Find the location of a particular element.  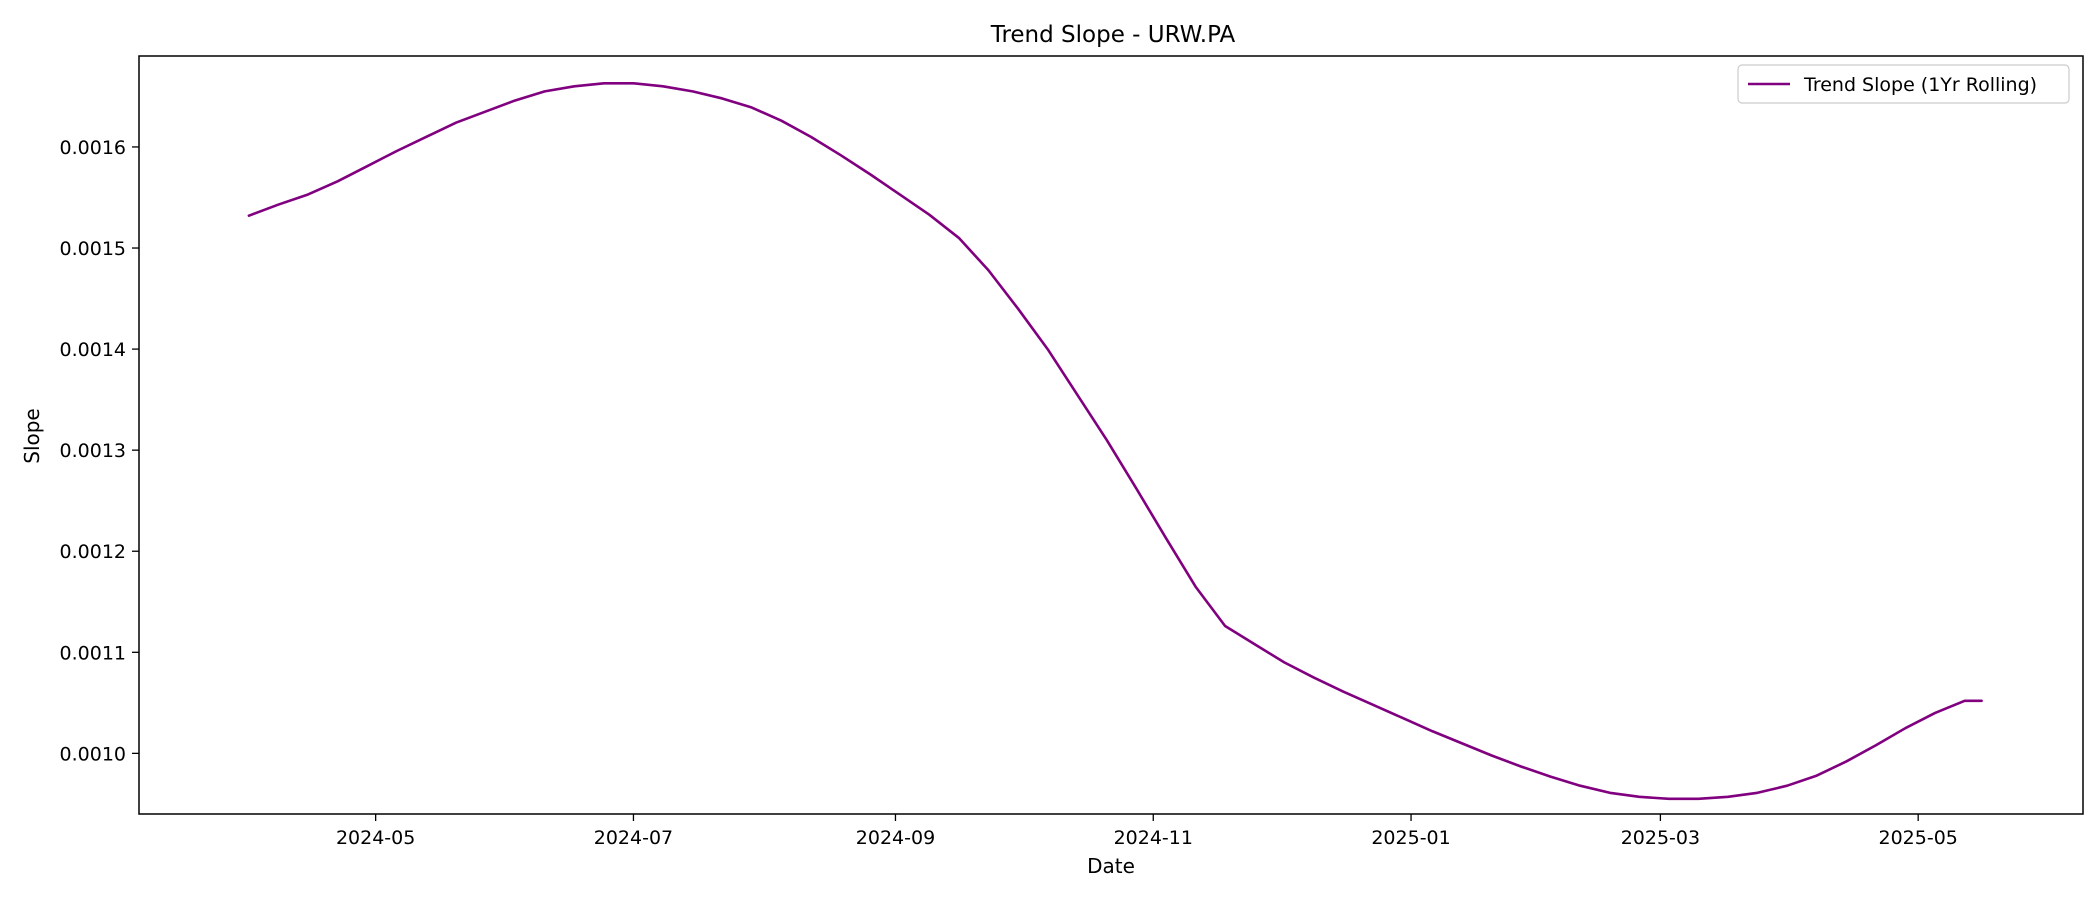

y-tick-label: 0.0013 is located at coordinates (93, 451).